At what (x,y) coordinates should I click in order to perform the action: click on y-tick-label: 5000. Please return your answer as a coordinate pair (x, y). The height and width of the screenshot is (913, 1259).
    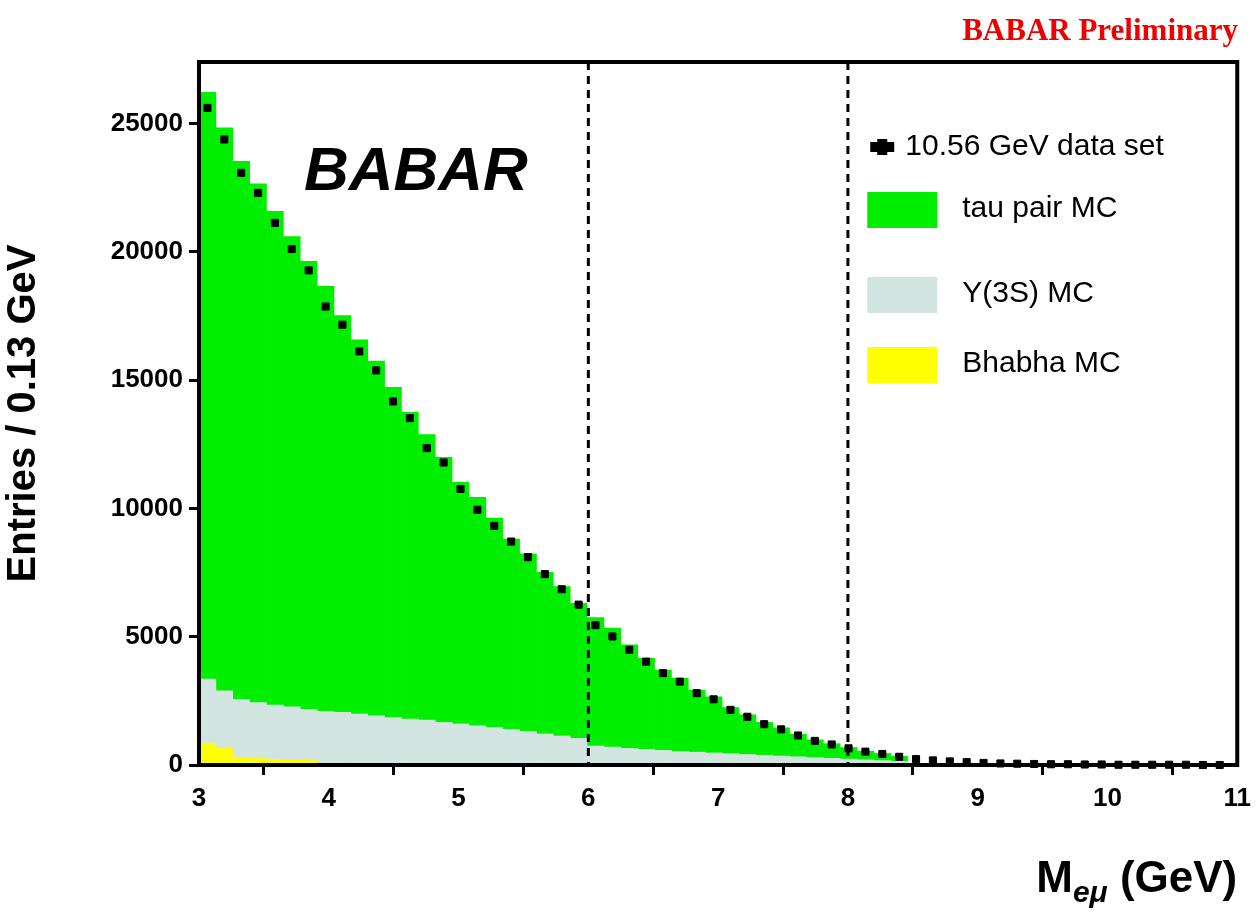
    Looking at the image, I should click on (154, 634).